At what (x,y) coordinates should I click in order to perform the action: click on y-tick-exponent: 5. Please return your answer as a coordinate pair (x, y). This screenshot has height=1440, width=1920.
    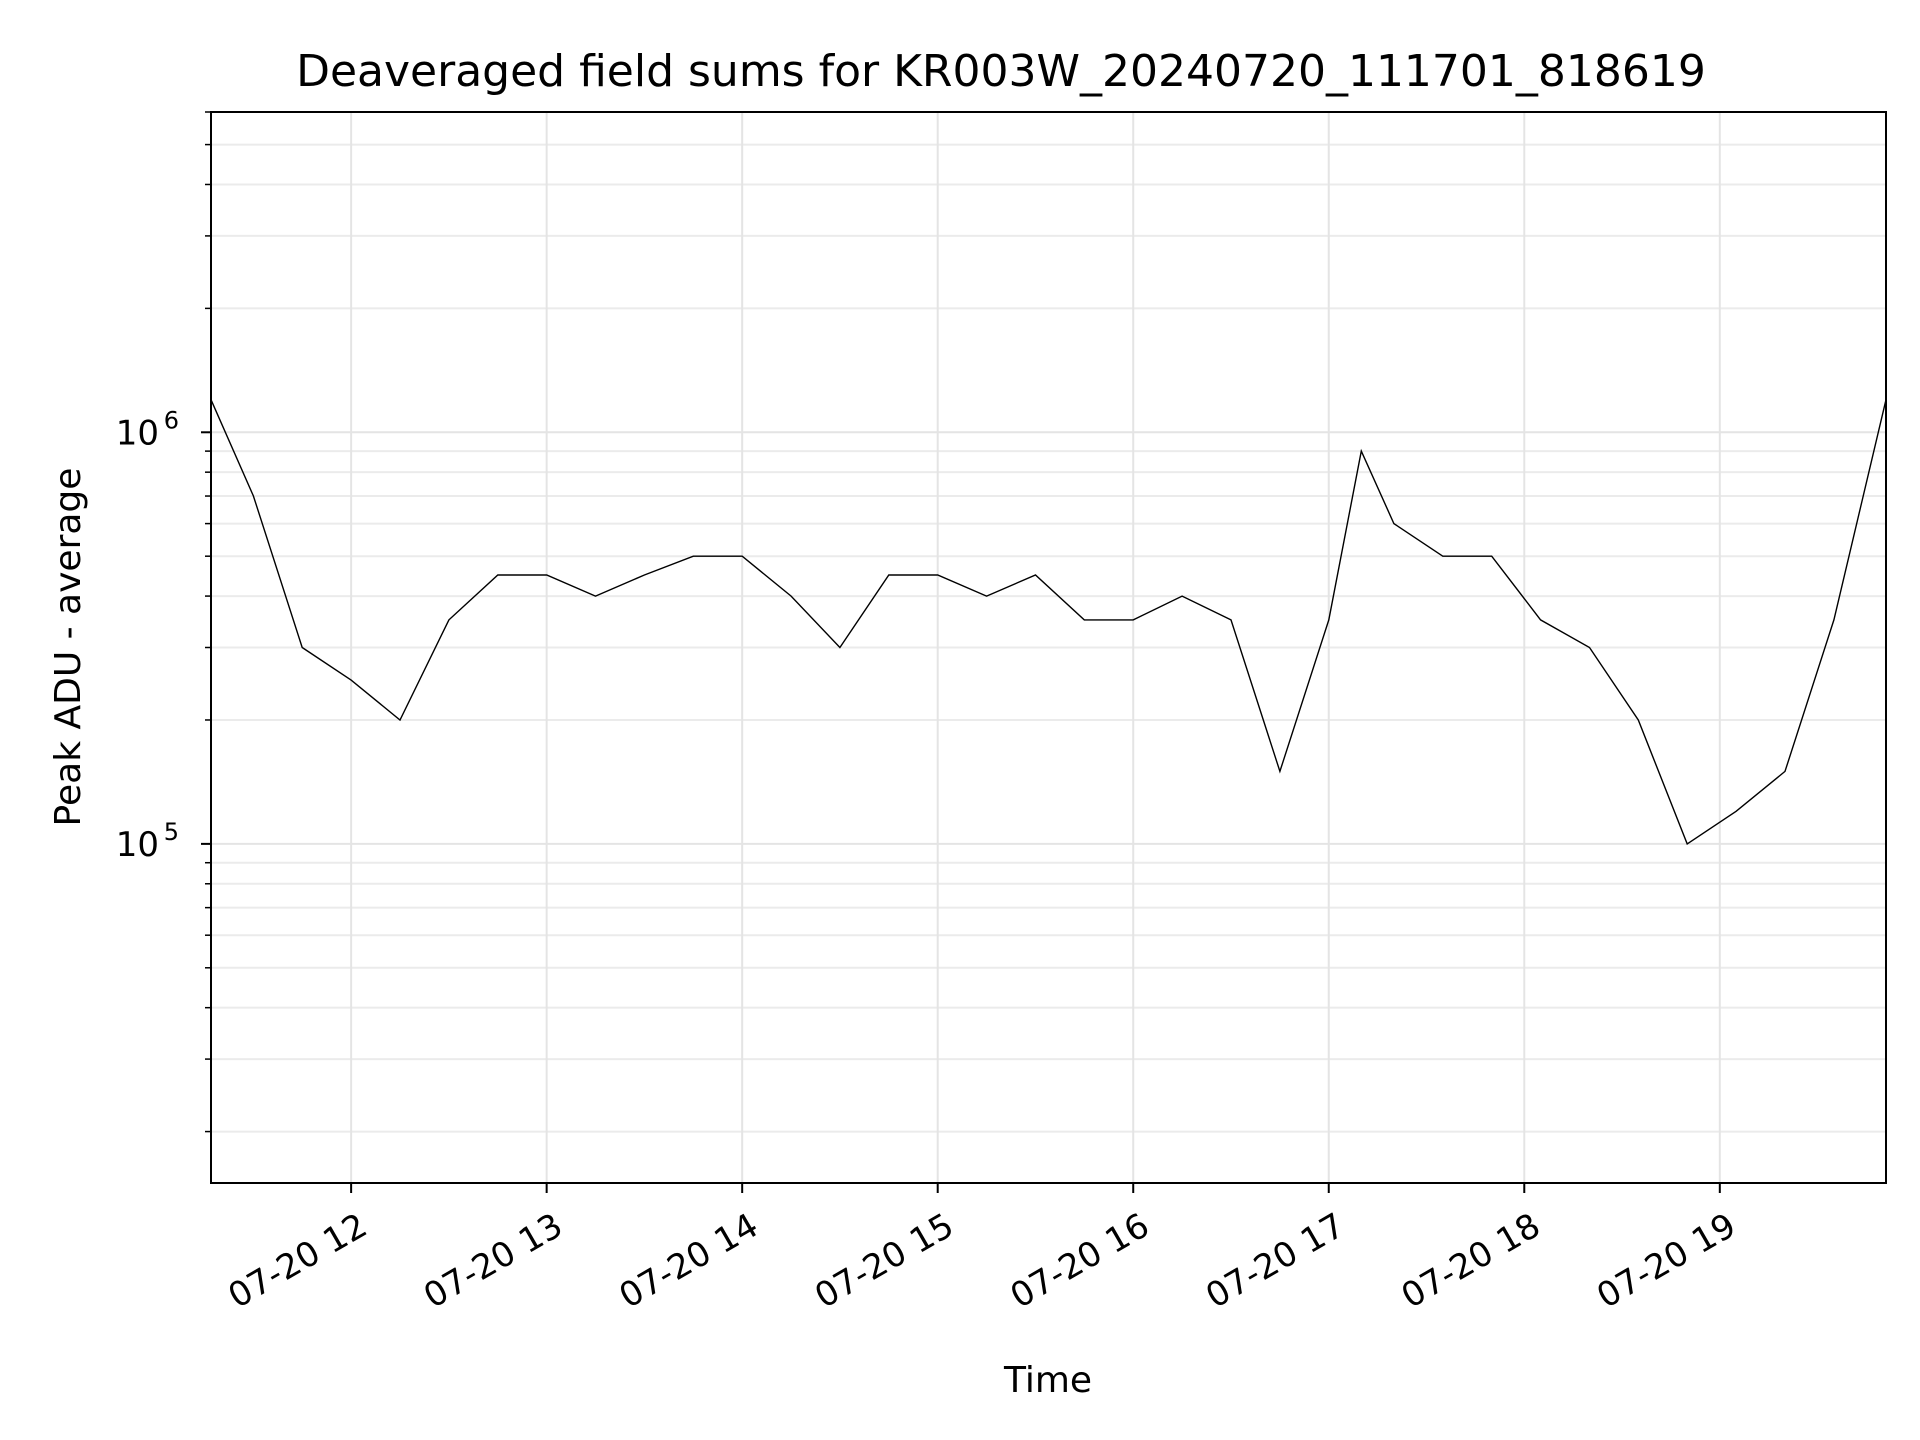
    Looking at the image, I should click on (171, 832).